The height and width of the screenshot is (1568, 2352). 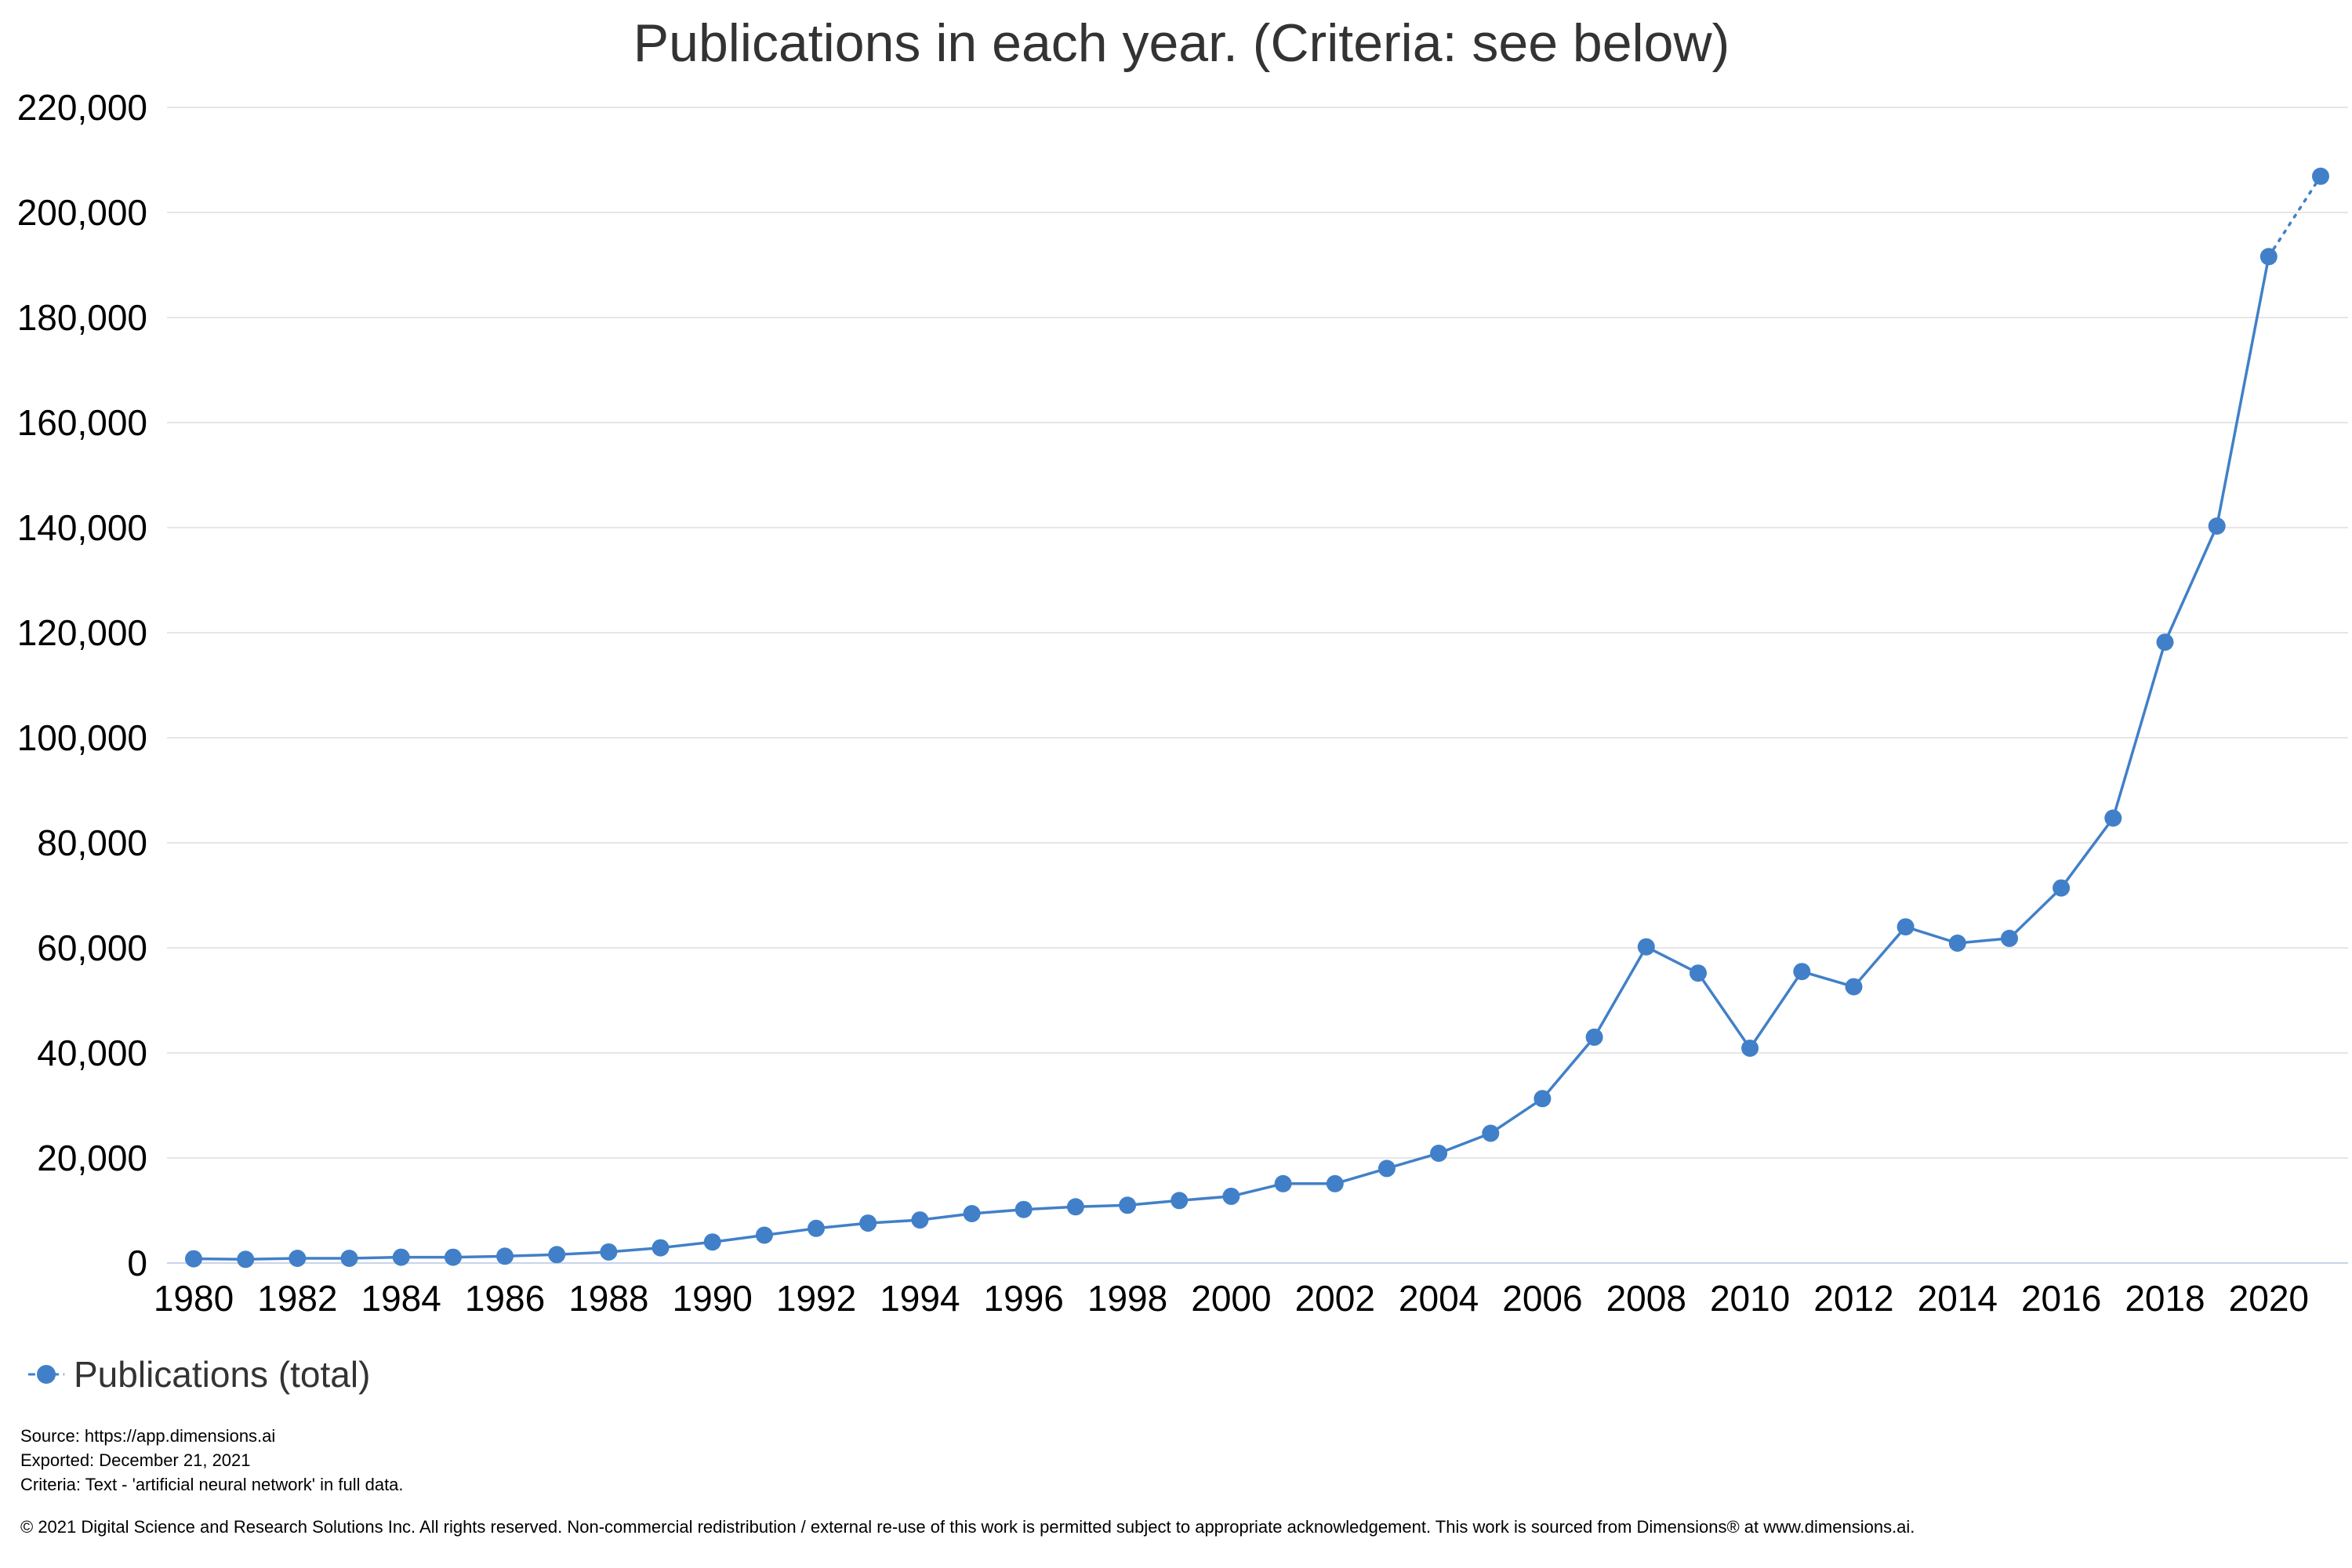 I want to click on x-tick-label: 1994, so click(x=920, y=1298).